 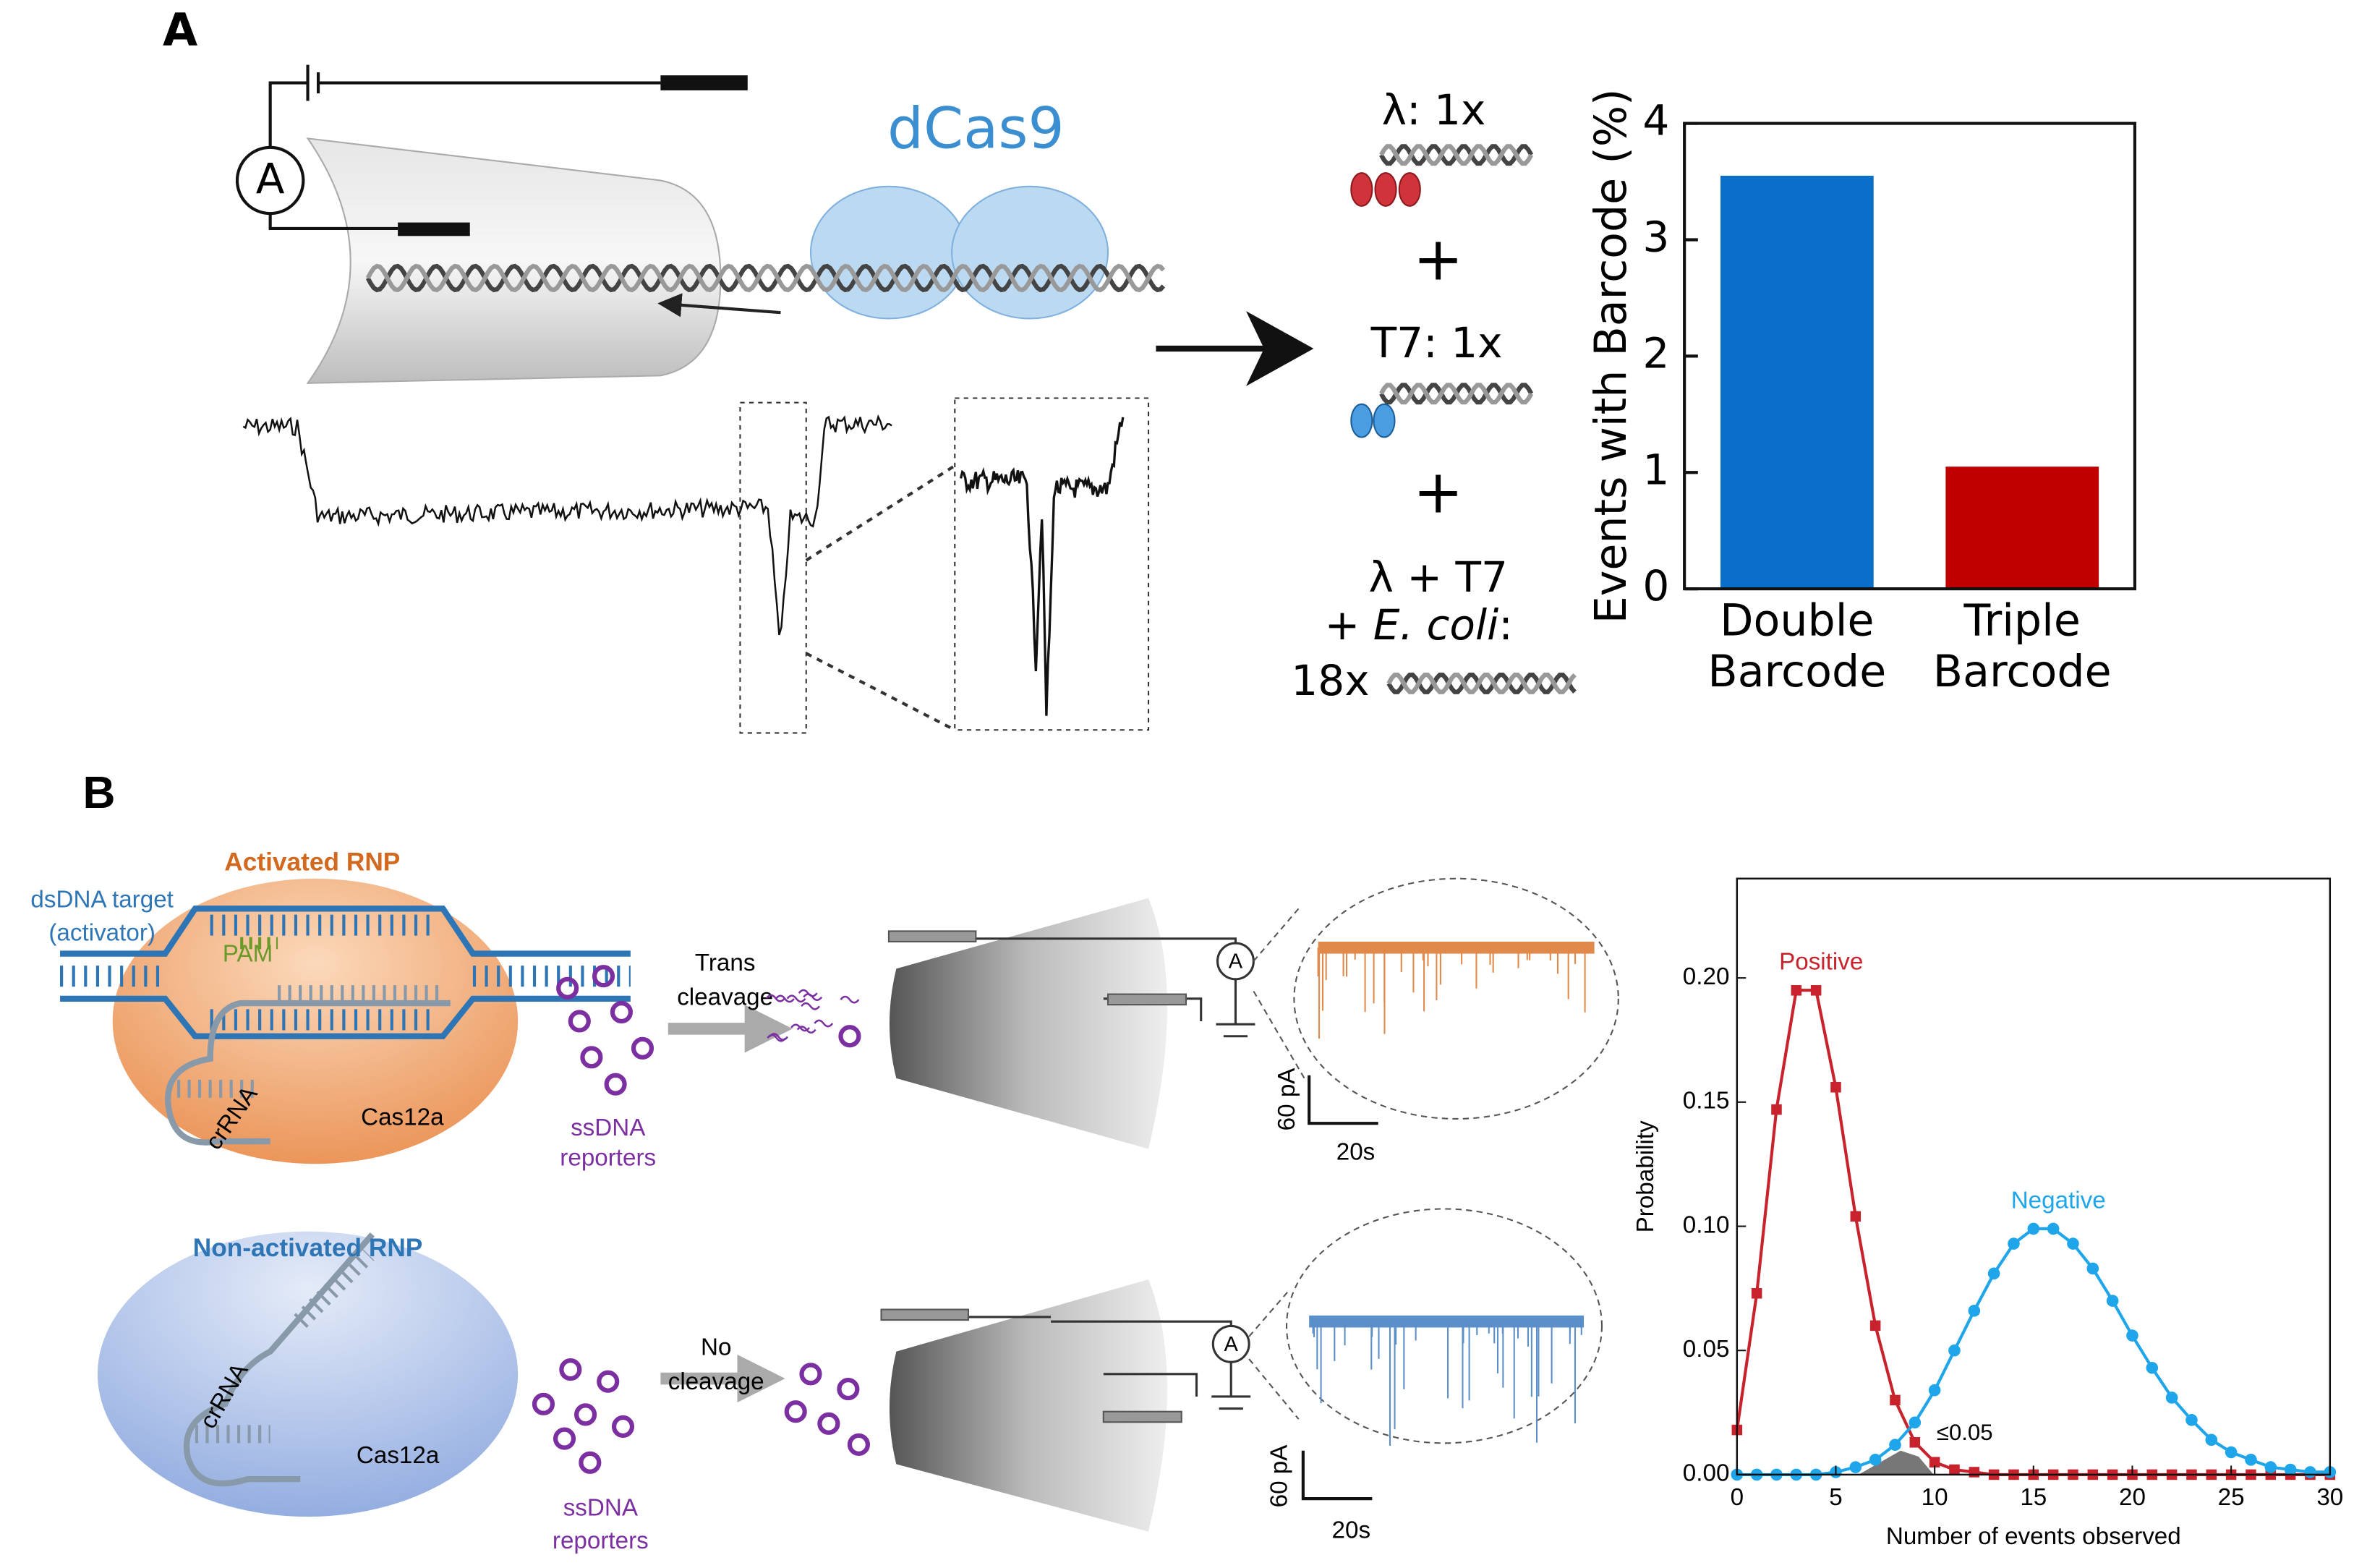 I want to click on y-tick-label: 1, so click(x=1655, y=469).